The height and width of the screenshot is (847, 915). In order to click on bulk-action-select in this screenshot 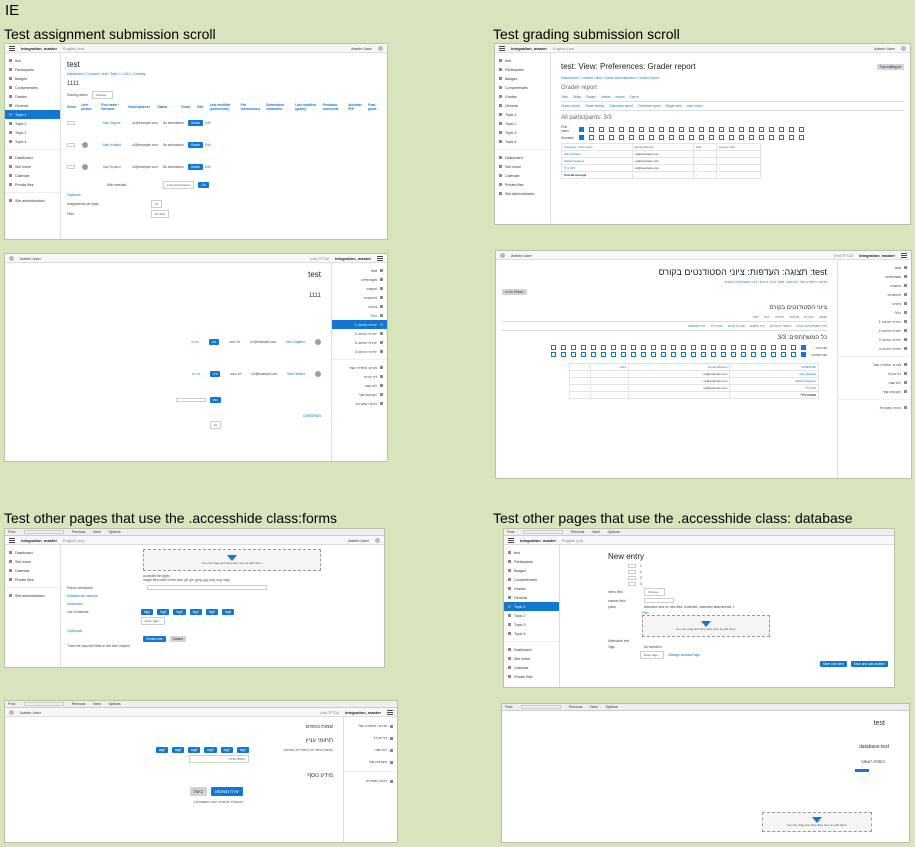, I will do `click(190, 400)`.